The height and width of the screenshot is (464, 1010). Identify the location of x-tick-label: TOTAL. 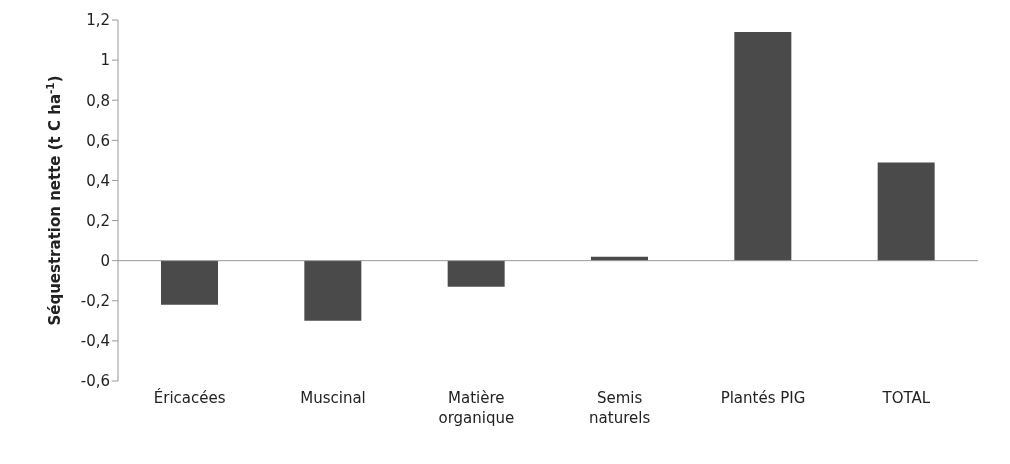
(906, 398).